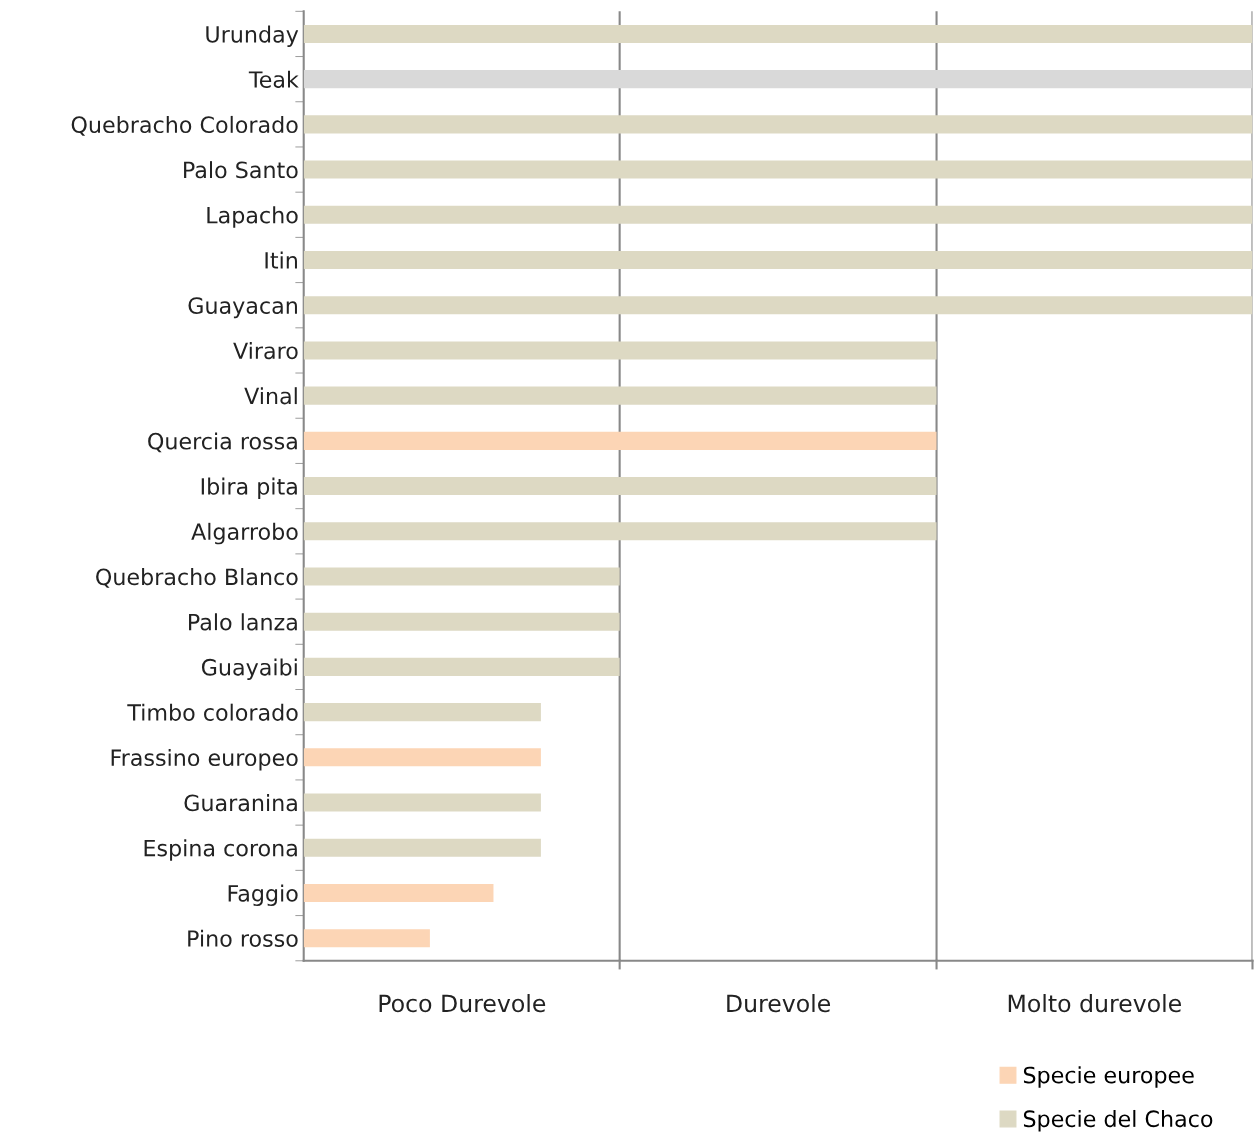 The height and width of the screenshot is (1133, 1255). Describe the element at coordinates (779, 1003) in the screenshot. I see `text: Durevole` at that location.